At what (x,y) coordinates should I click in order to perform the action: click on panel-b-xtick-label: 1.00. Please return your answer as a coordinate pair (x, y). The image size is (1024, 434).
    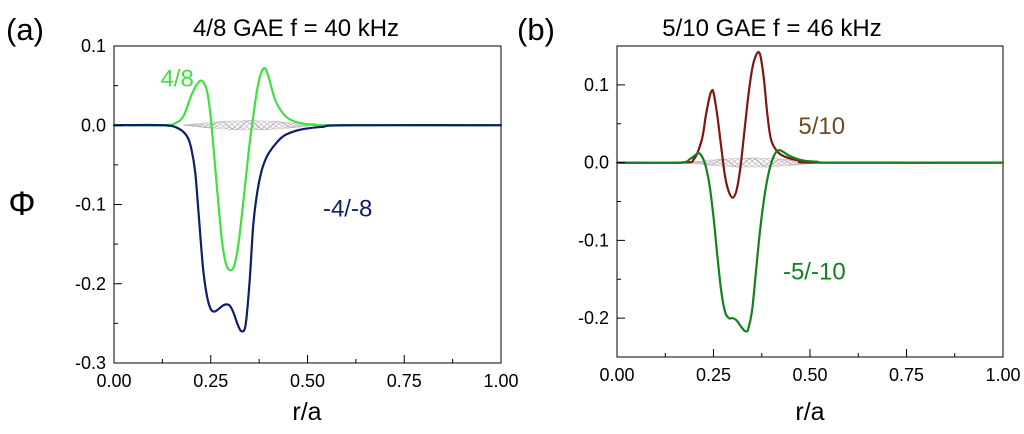
    Looking at the image, I should click on (1002, 375).